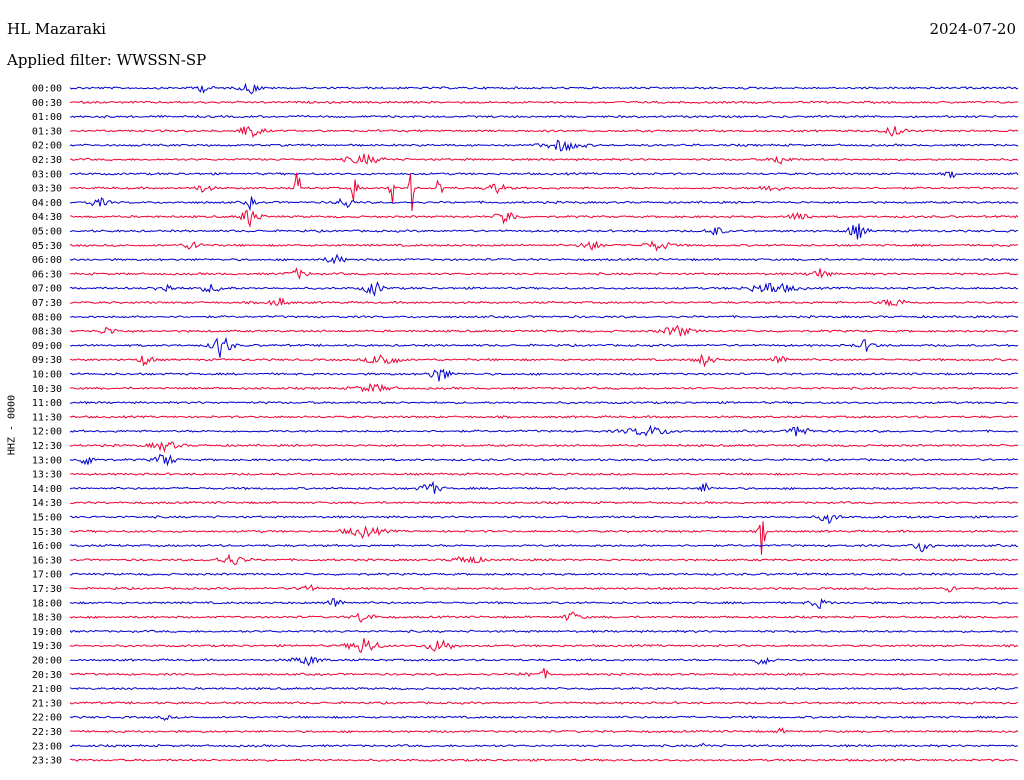  What do you see at coordinates (47, 489) in the screenshot?
I see `row-time-label: 14:00` at bounding box center [47, 489].